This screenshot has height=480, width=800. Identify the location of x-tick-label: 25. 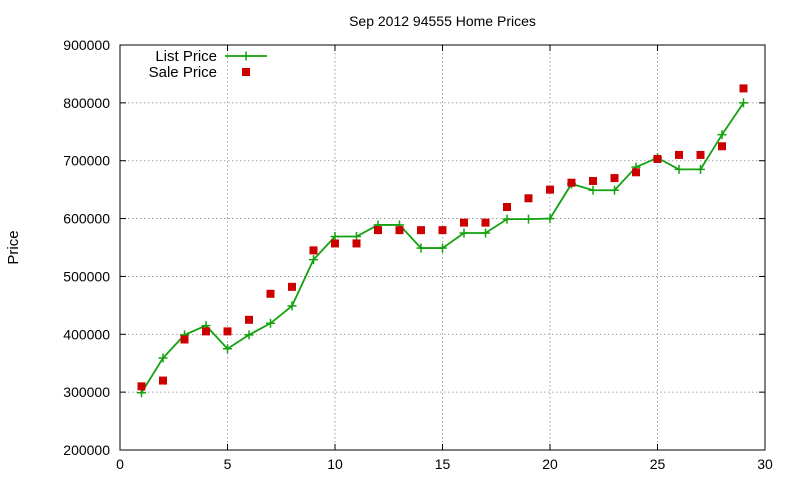
(658, 464).